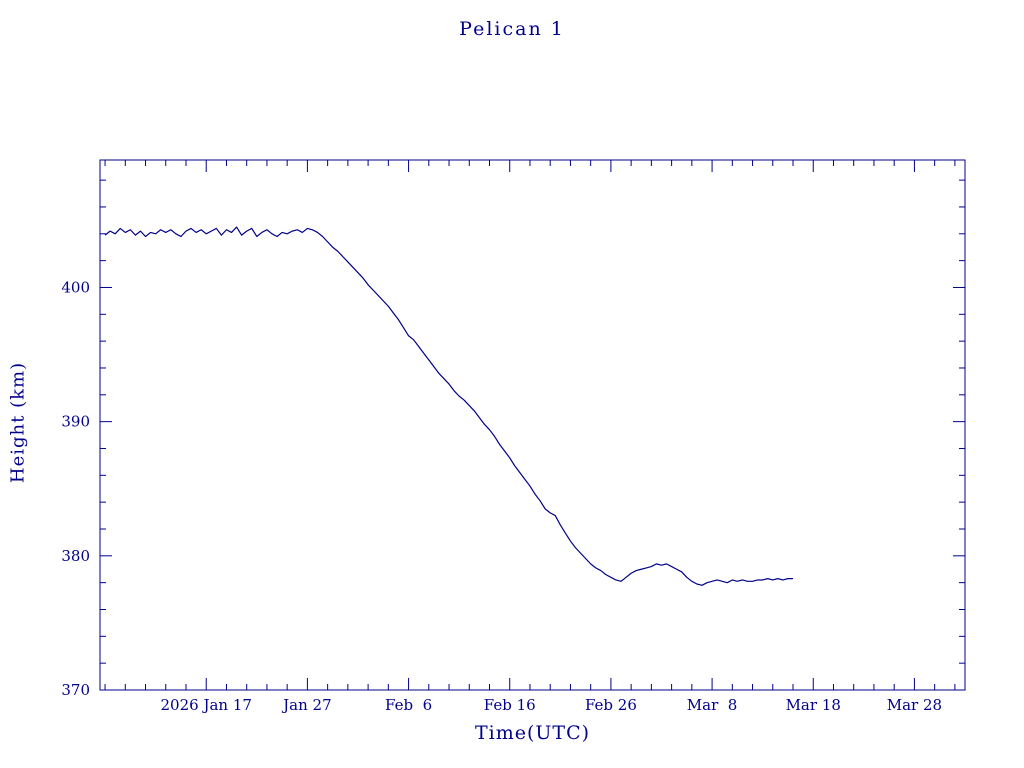 This screenshot has width=1024, height=768. Describe the element at coordinates (512, 29) in the screenshot. I see `chart-title: Pelican 1` at that location.